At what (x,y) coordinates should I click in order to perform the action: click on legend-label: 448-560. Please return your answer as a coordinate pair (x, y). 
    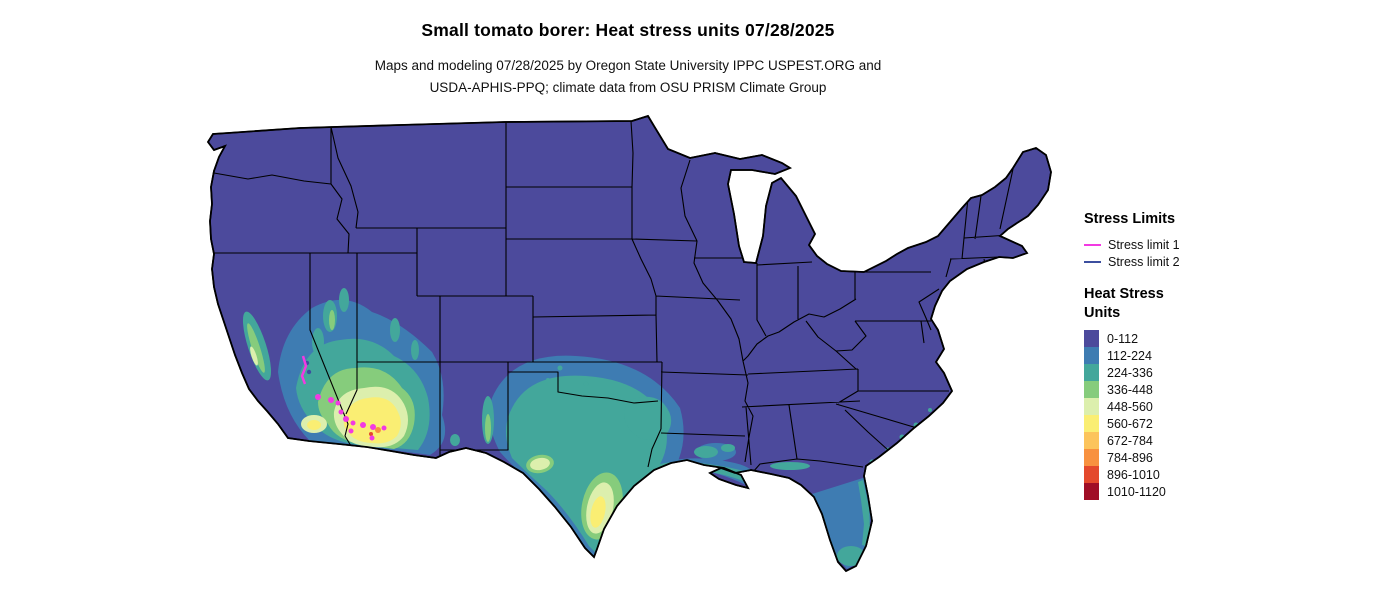
    Looking at the image, I should click on (1130, 406).